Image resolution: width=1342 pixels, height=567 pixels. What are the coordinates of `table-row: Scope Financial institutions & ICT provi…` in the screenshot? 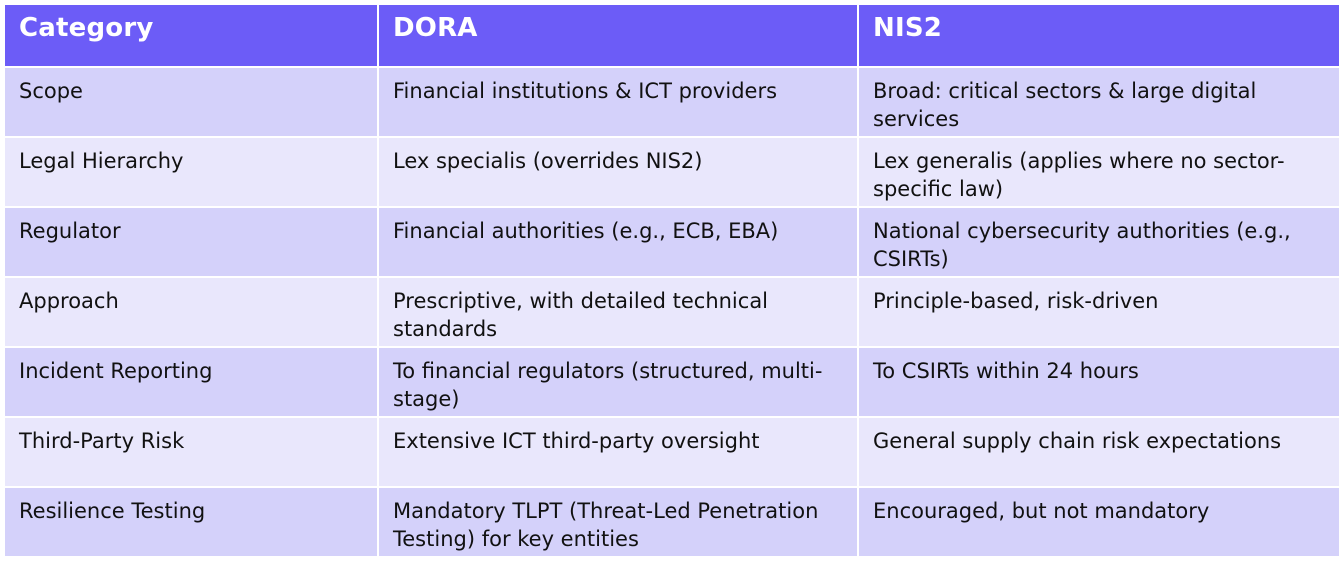 It's located at (672, 102).